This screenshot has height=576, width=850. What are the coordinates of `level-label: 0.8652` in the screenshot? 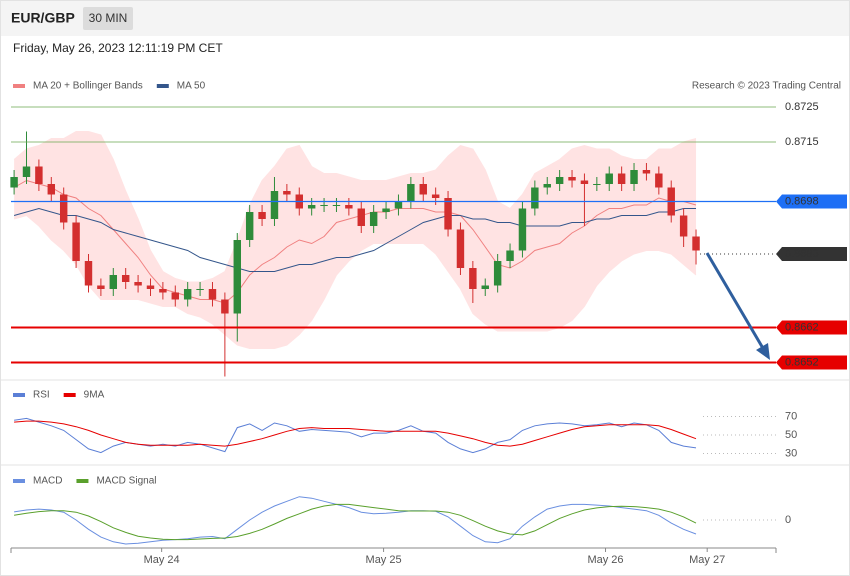 It's located at (802, 362).